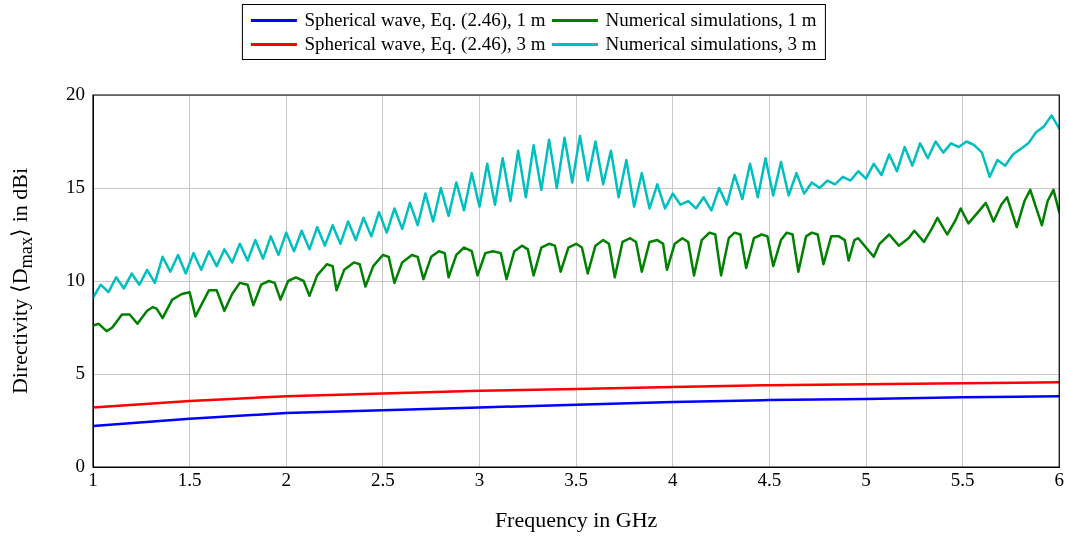  What do you see at coordinates (866, 480) in the screenshot?
I see `x-tick-label: 5` at bounding box center [866, 480].